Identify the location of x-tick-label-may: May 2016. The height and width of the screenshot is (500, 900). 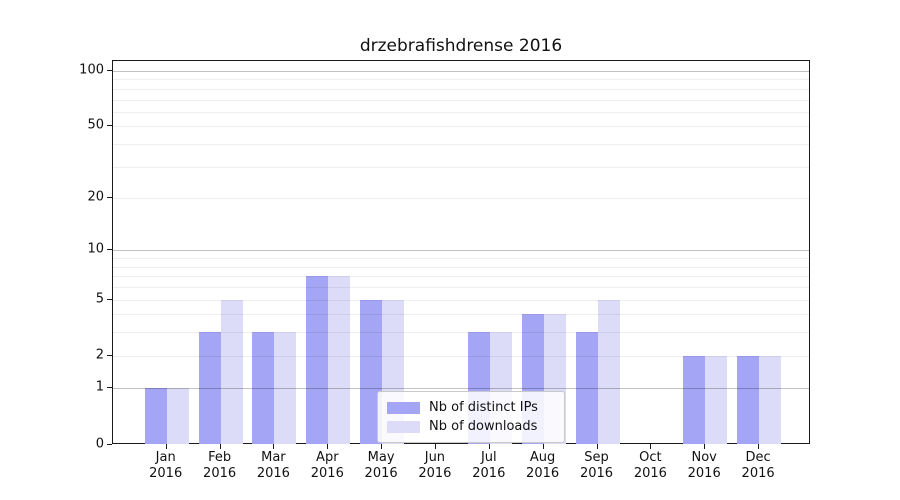
(381, 465).